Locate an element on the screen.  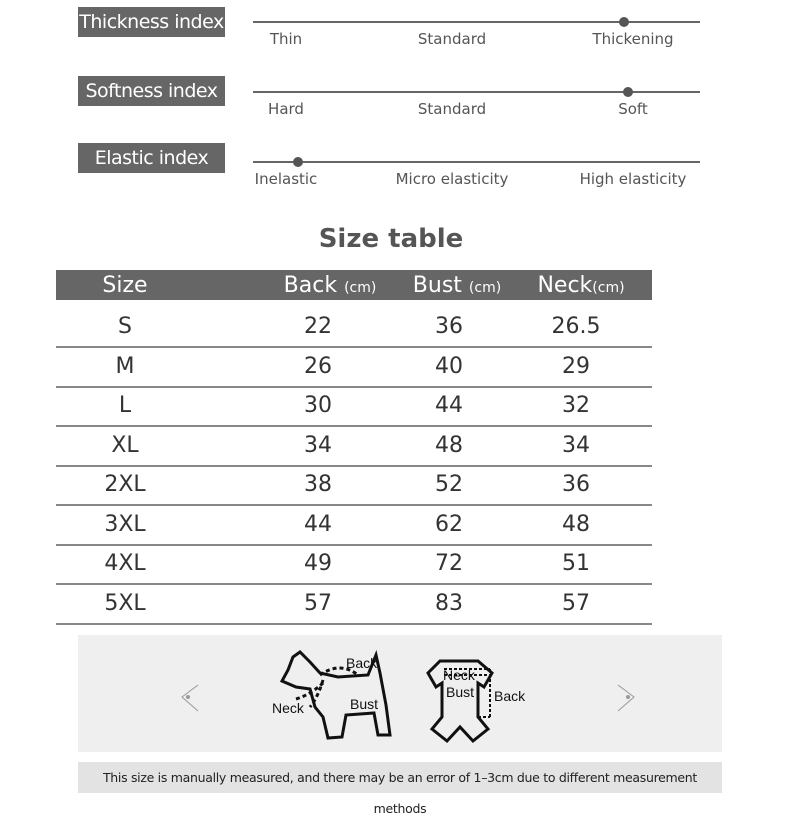
table-cell: 51 is located at coordinates (576, 563).